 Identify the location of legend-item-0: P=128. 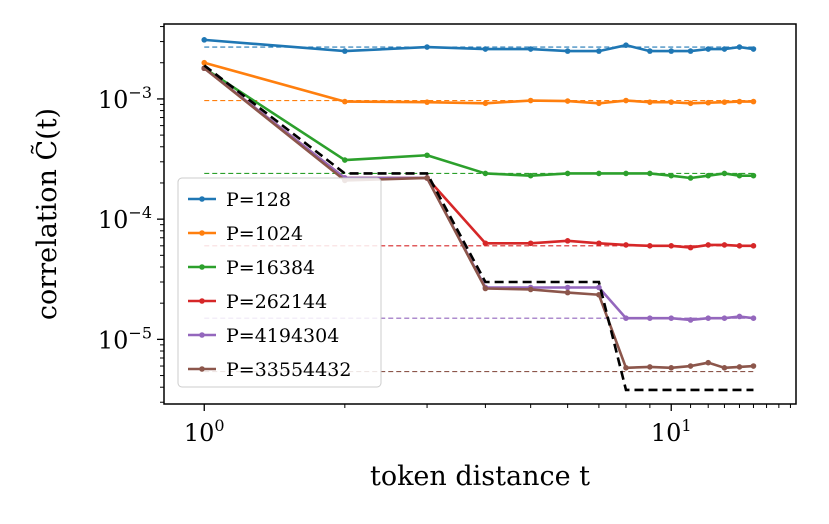
(239, 200).